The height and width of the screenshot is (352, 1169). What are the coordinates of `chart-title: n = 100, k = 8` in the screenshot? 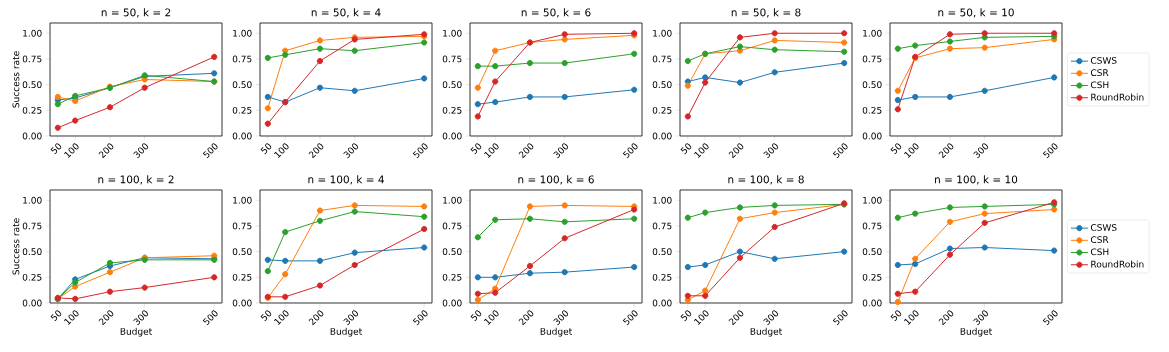 It's located at (766, 180).